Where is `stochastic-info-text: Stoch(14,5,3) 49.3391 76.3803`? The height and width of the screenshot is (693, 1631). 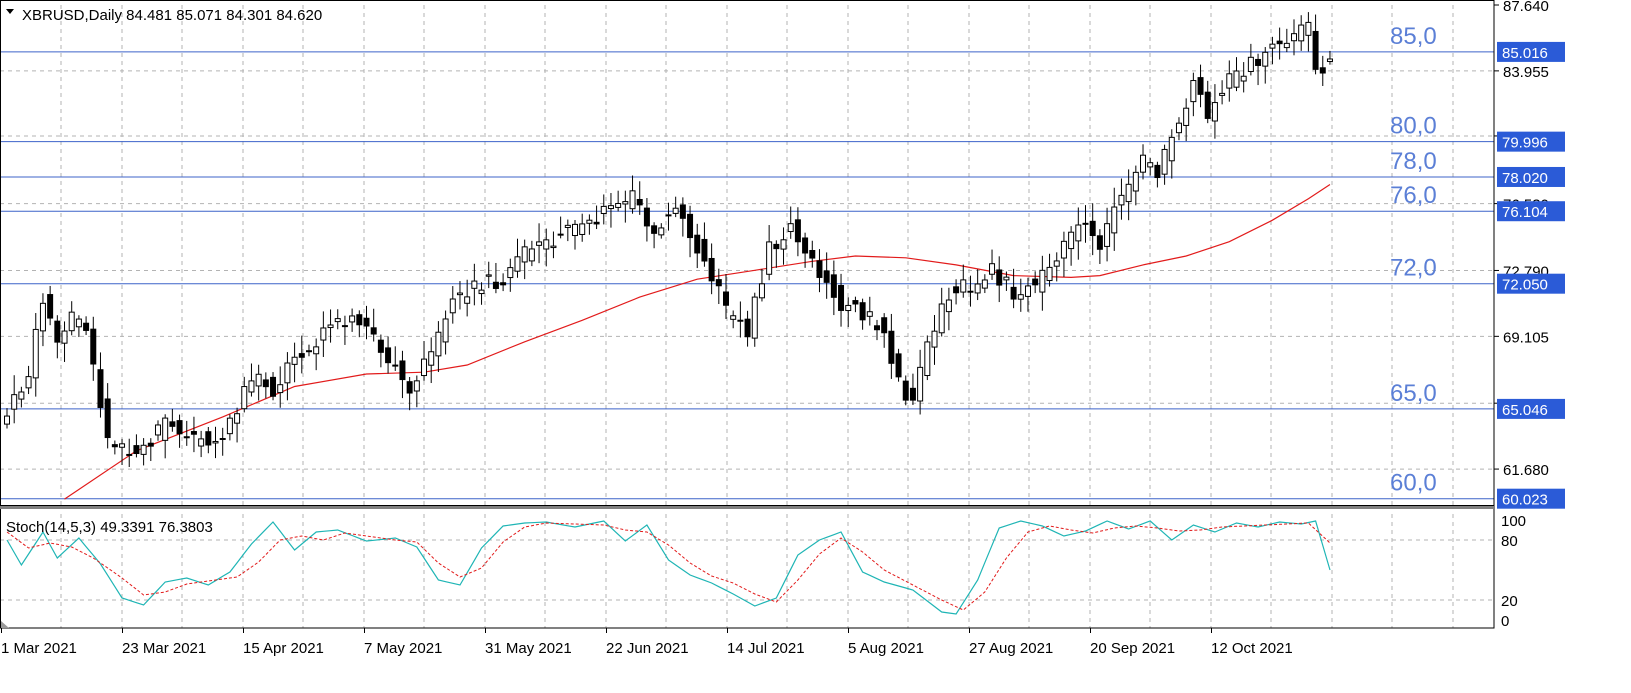 stochastic-info-text: Stoch(14,5,3) 49.3391 76.3803 is located at coordinates (109, 527).